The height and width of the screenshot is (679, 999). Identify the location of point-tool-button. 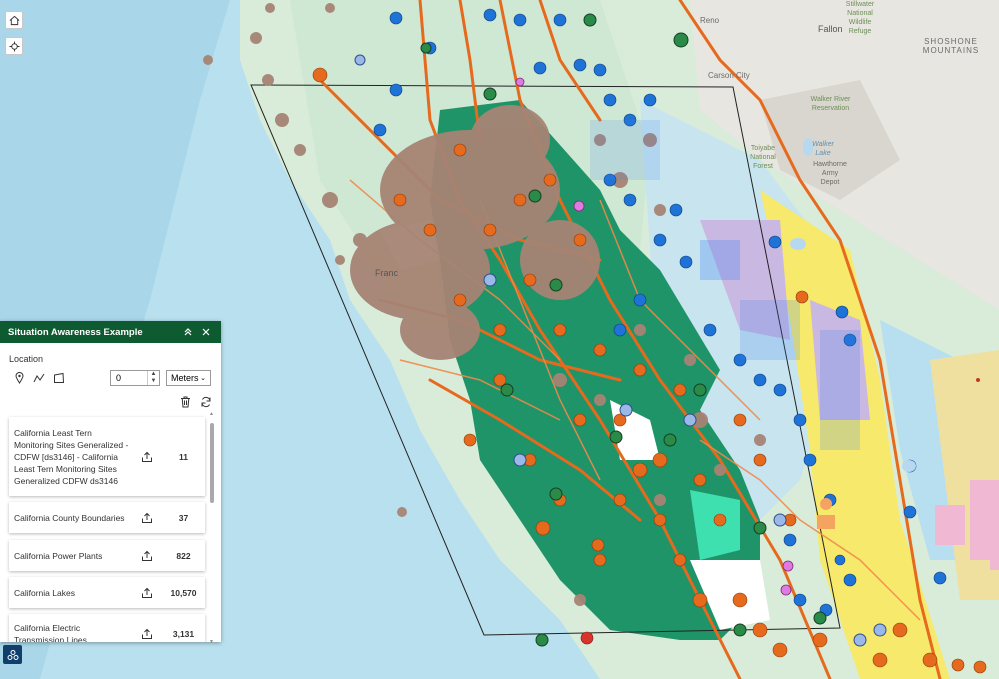
(19, 378).